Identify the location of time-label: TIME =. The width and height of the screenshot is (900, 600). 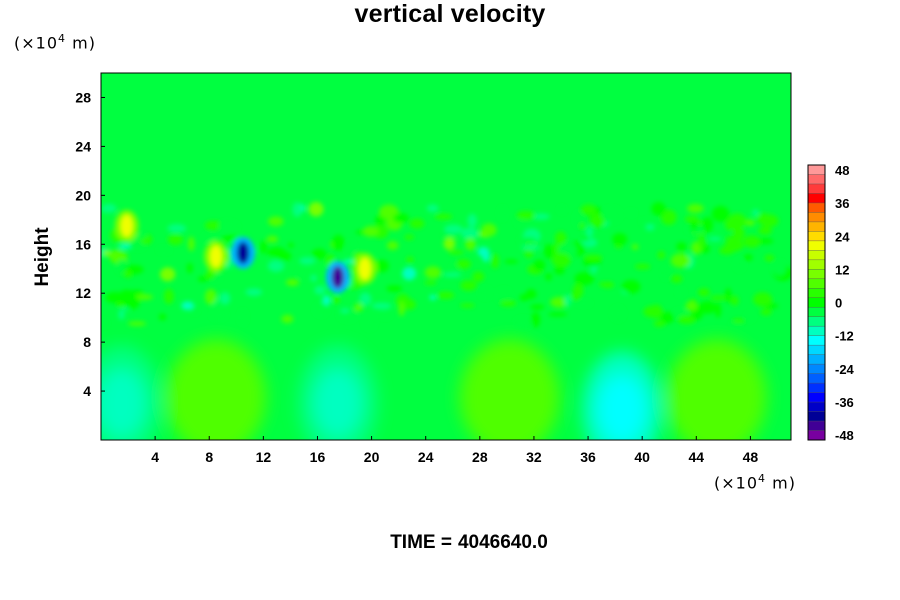
(421, 542).